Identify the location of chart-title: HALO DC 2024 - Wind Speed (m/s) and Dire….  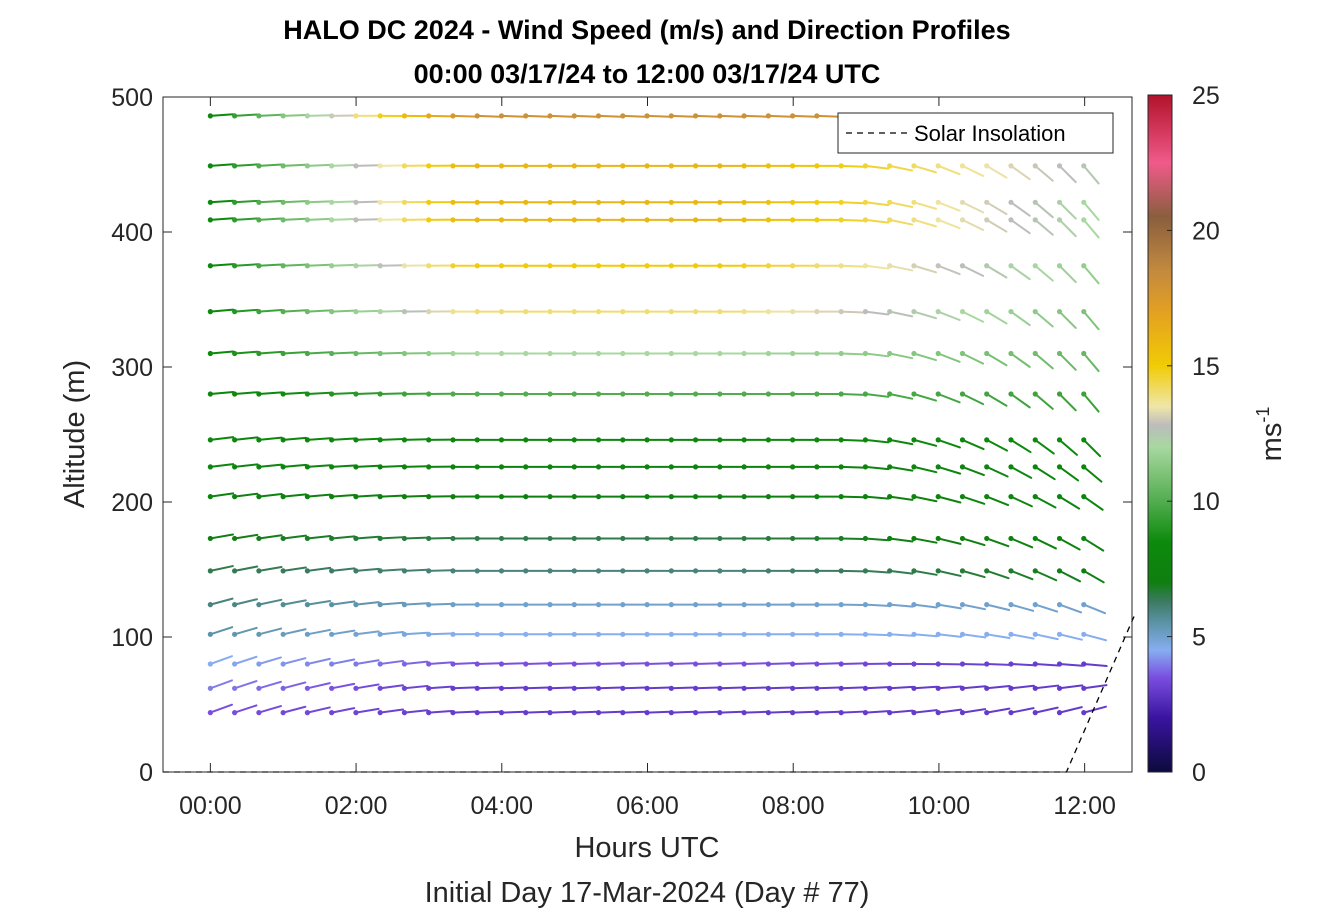
(646, 30).